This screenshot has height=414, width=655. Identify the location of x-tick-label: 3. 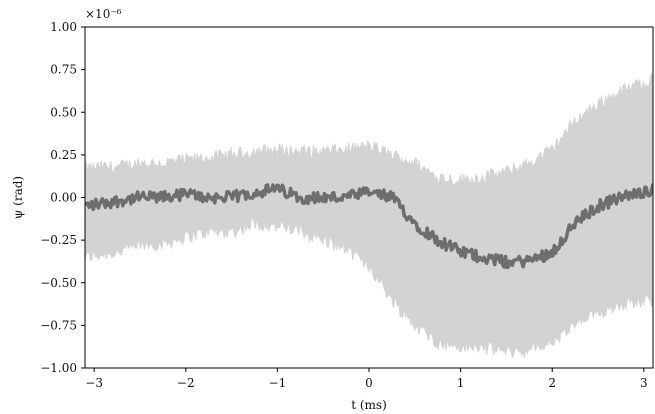
(644, 383).